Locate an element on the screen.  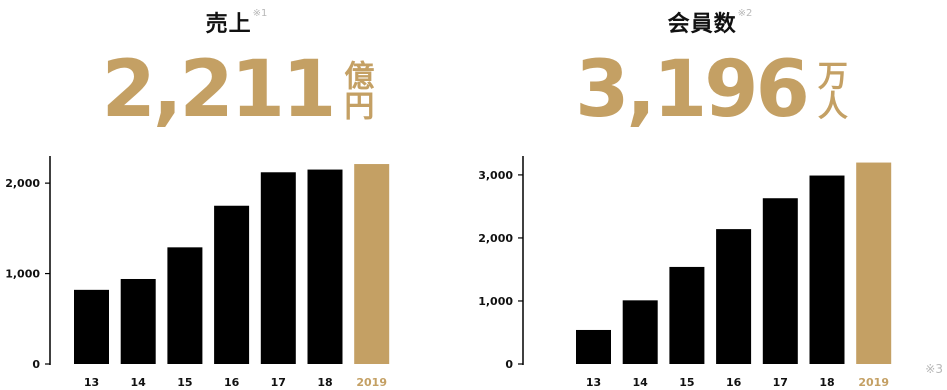
members-y-tick-label: 2,000 is located at coordinates (495, 238).